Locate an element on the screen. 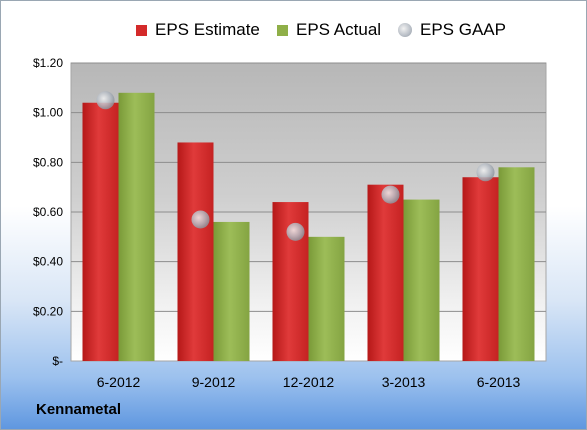  y-tick-label: $0.40 is located at coordinates (48, 262).